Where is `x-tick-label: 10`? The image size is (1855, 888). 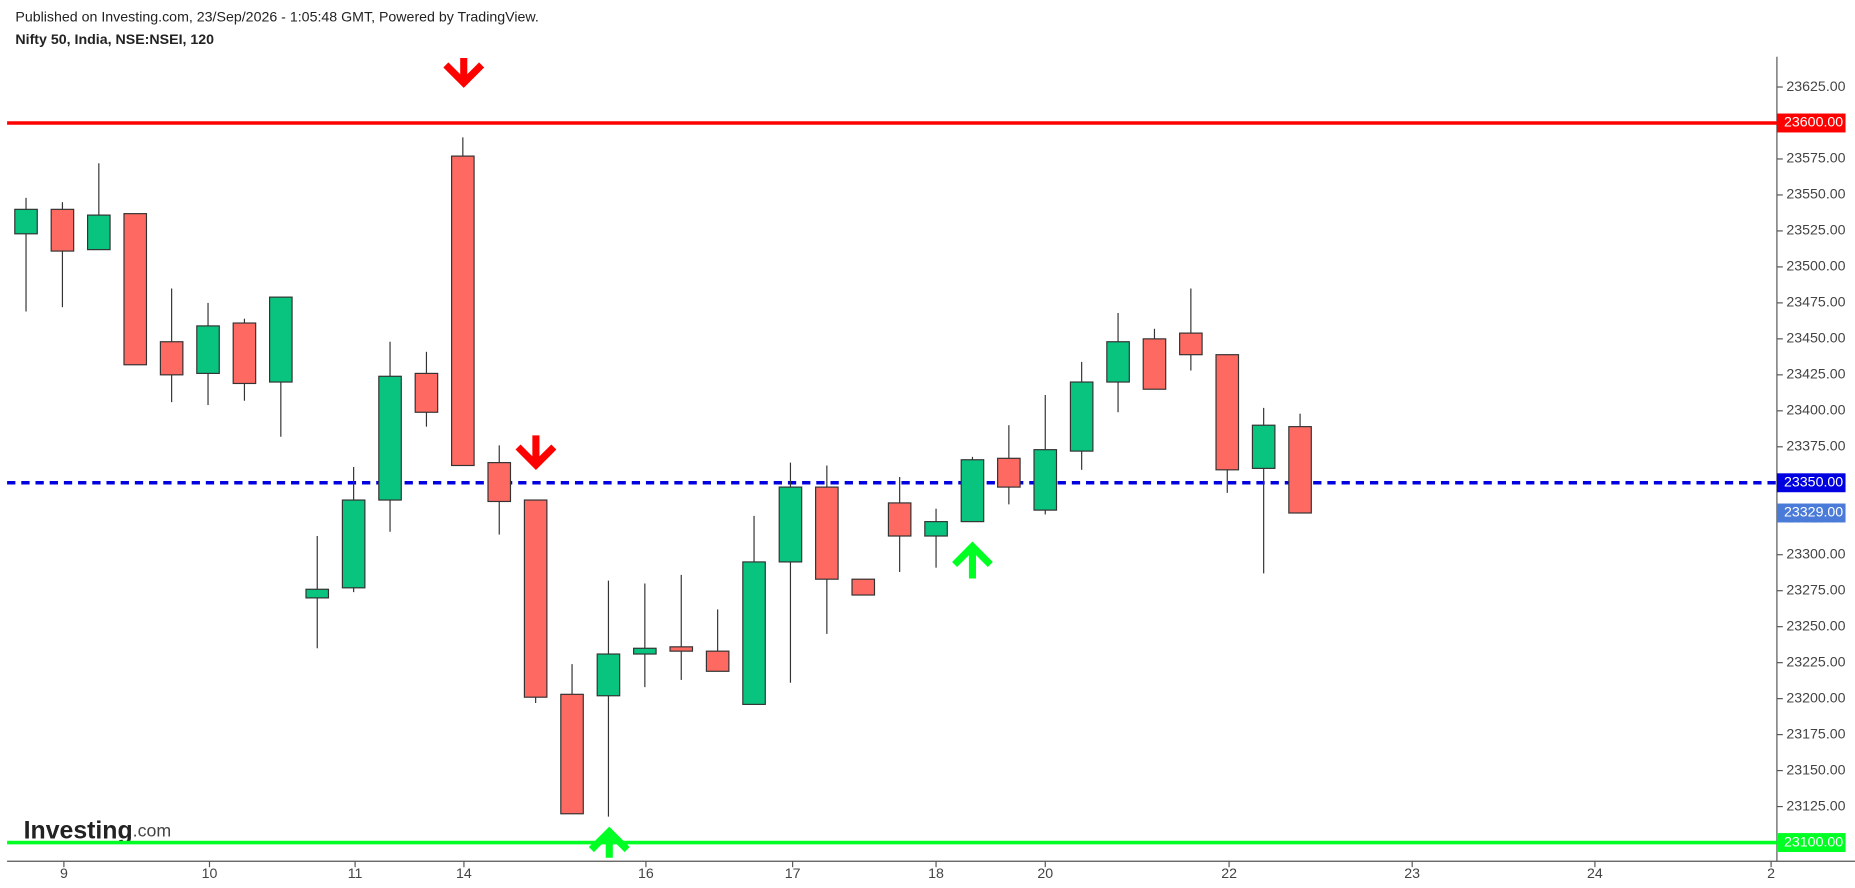
x-tick-label: 10 is located at coordinates (210, 874).